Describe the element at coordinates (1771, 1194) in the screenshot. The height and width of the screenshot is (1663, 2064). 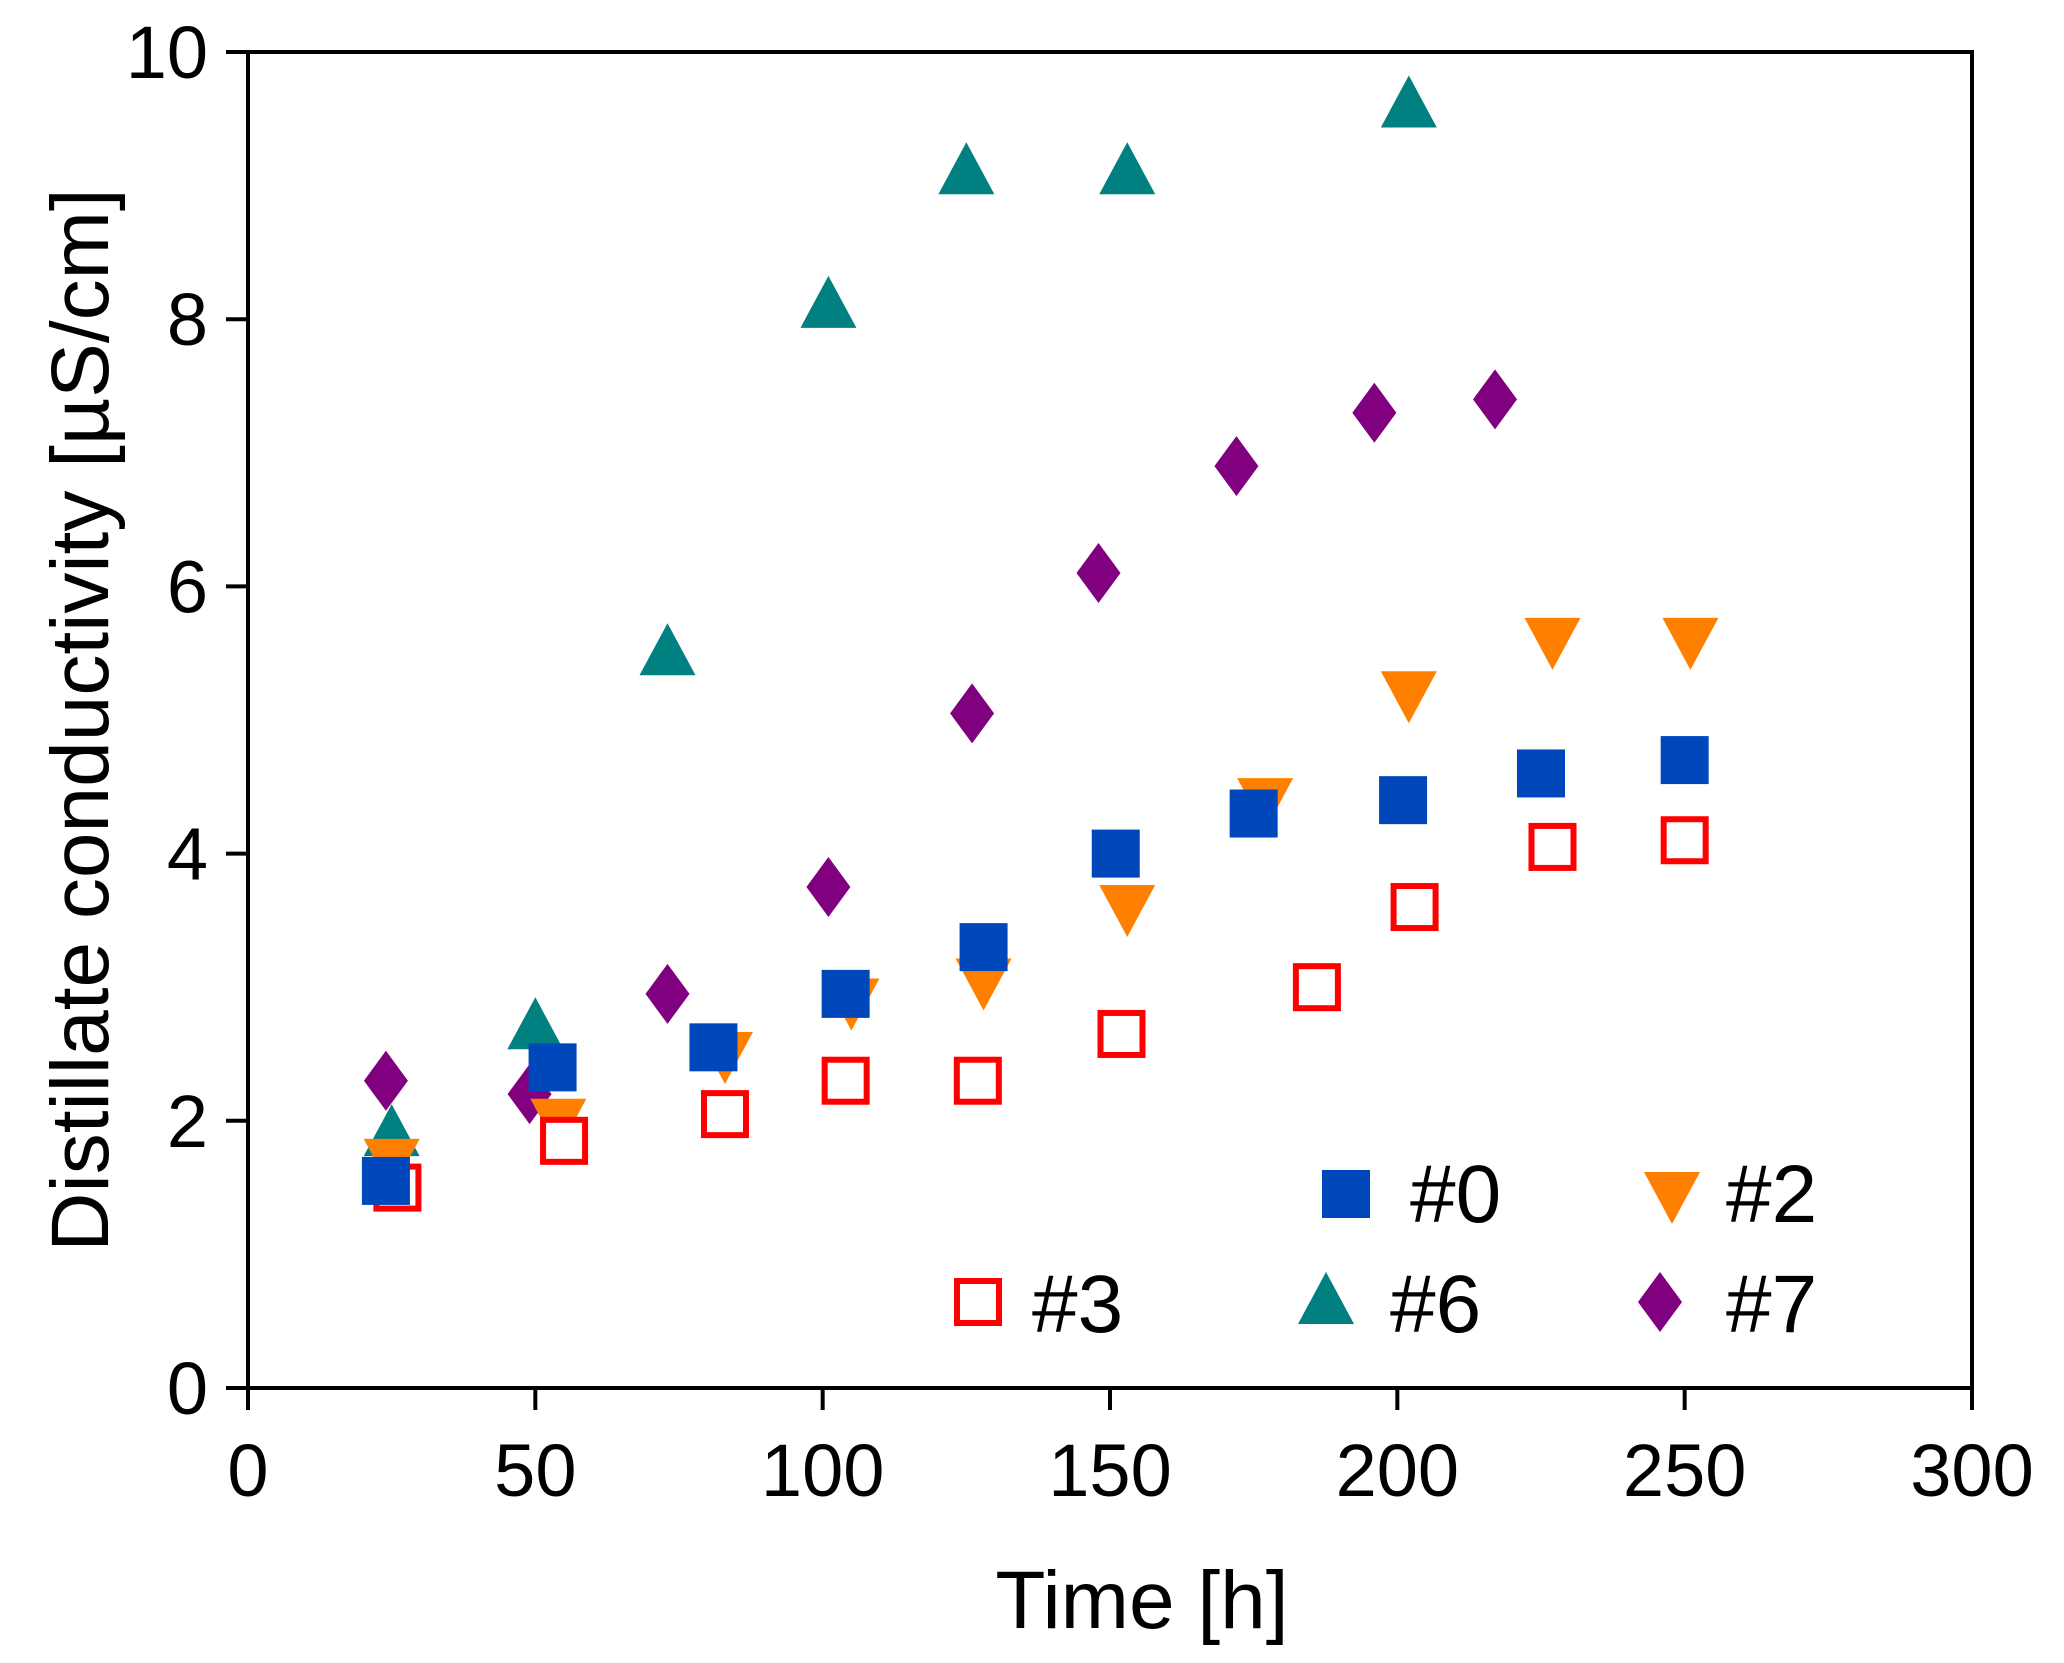
I see `legend-label: #2` at that location.